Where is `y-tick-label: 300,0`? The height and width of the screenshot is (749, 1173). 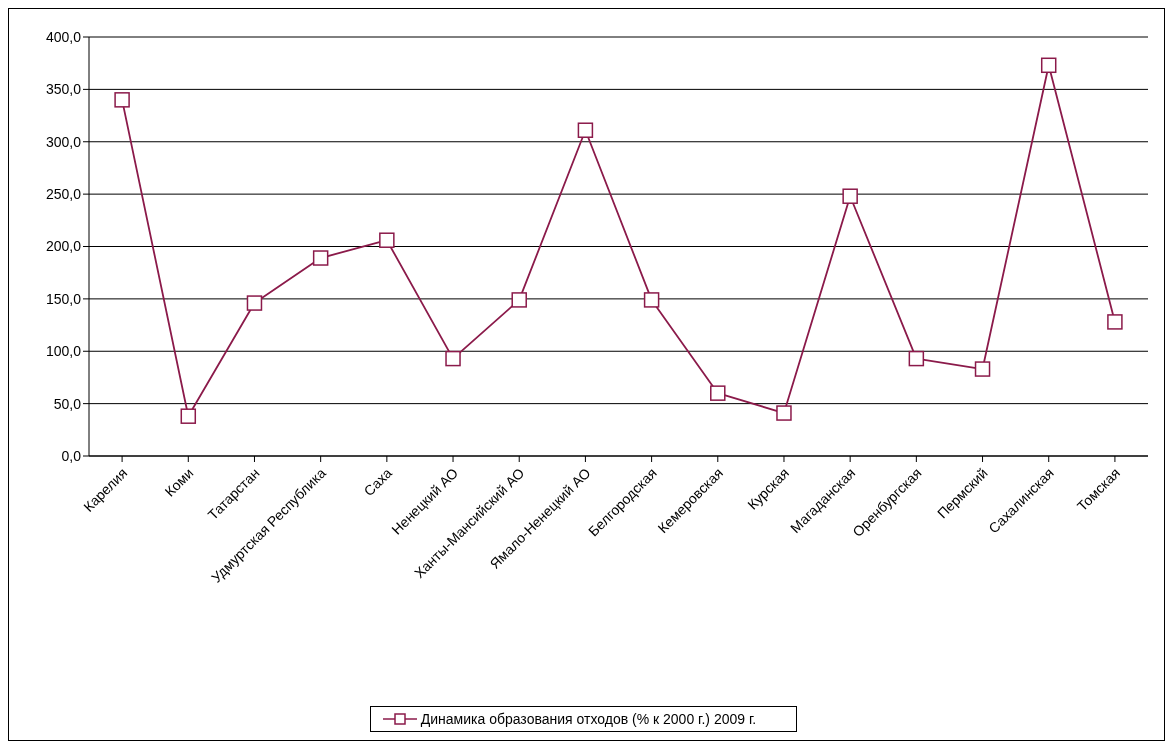
y-tick-label: 300,0 is located at coordinates (63, 141).